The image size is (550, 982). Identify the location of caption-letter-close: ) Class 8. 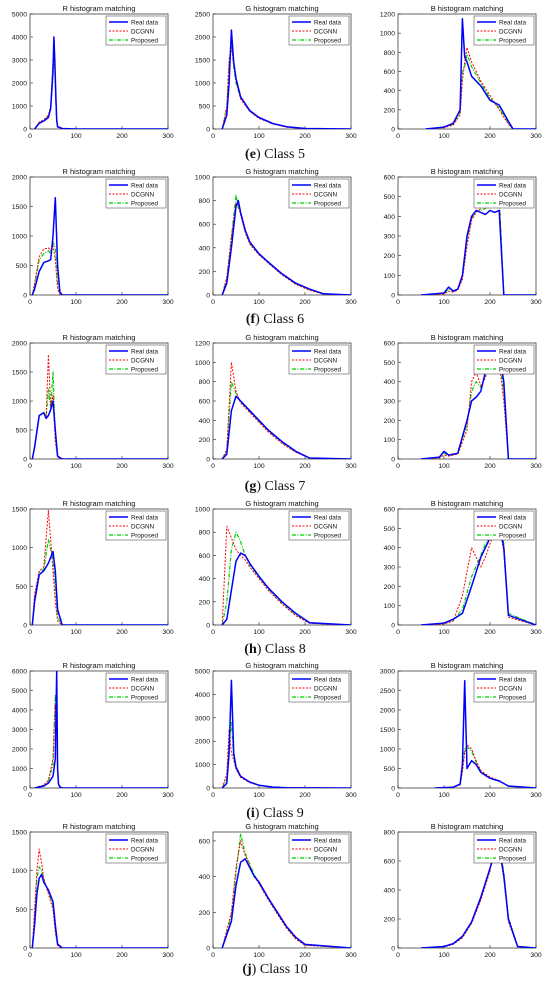
(281, 649).